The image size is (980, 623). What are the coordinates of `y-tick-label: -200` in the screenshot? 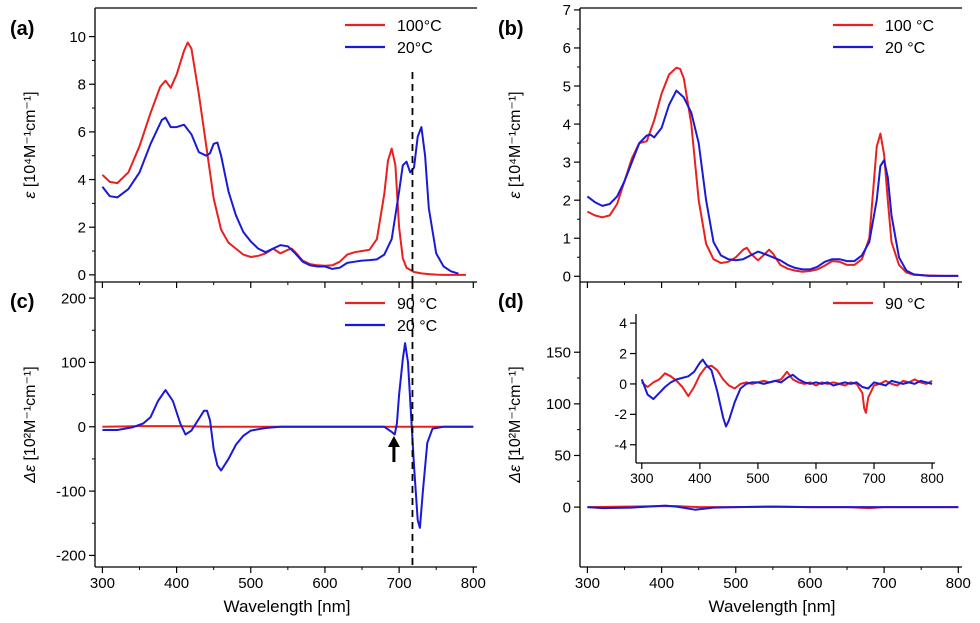 It's located at (71, 556).